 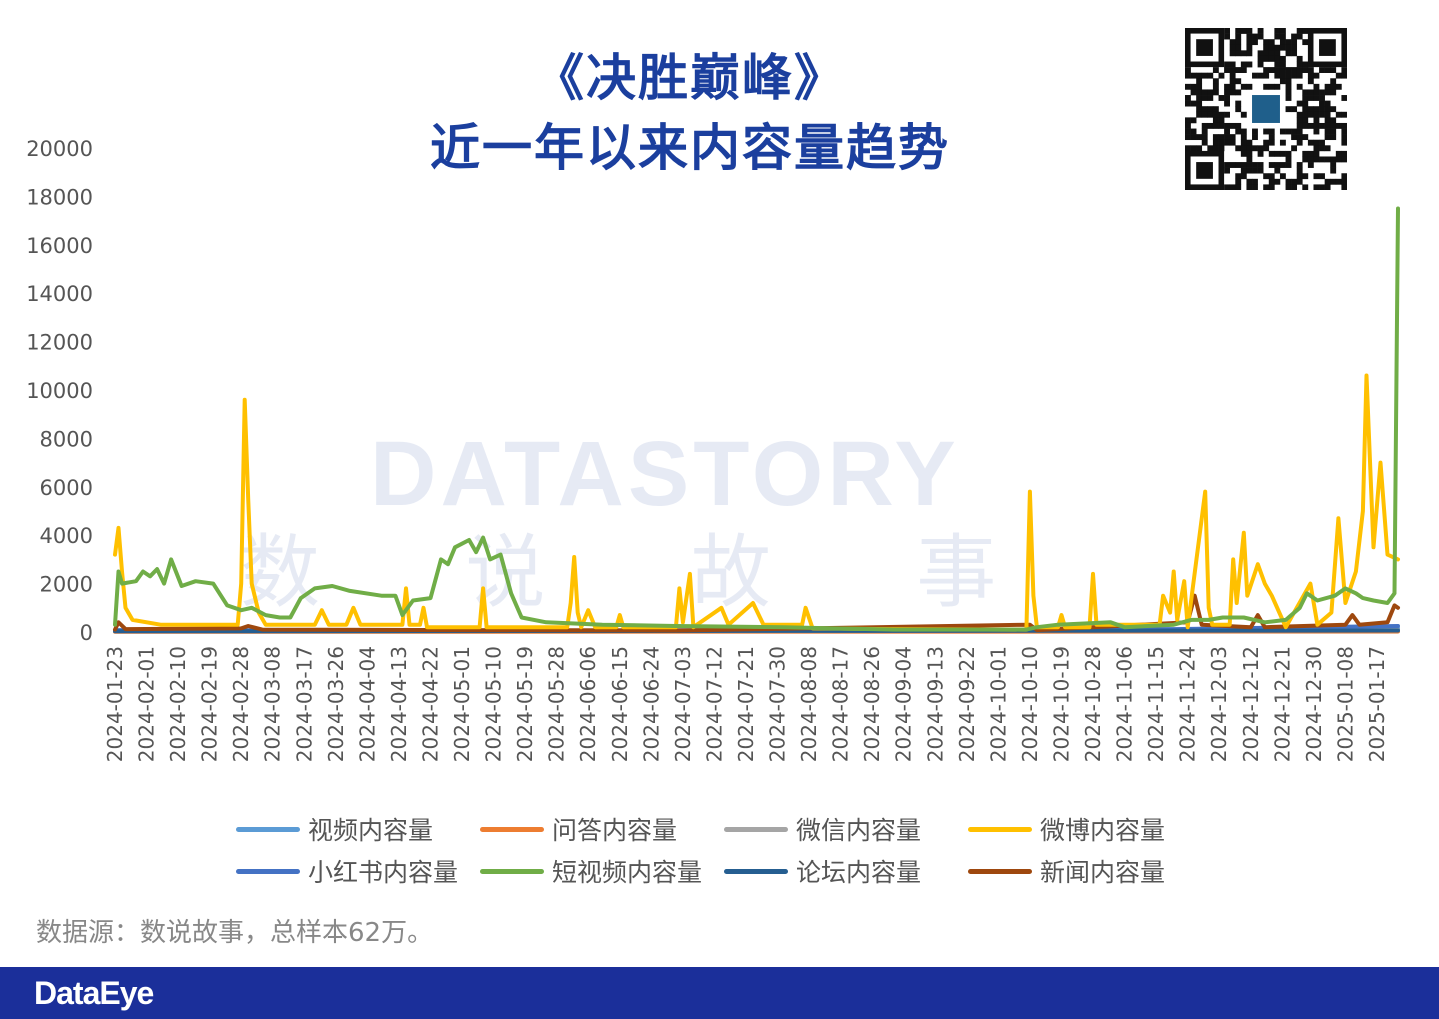 What do you see at coordinates (998, 704) in the screenshot?
I see `x-tick-label: 2024-10-01` at bounding box center [998, 704].